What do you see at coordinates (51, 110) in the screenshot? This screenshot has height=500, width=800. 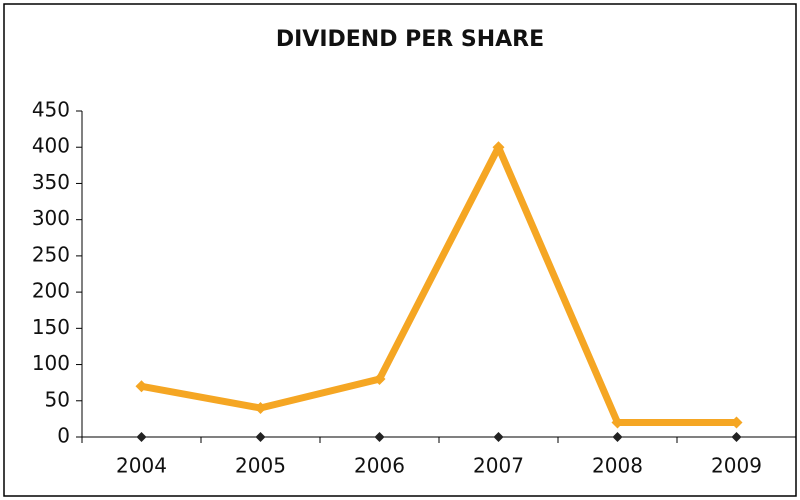 I see `y-tick-label: 450` at bounding box center [51, 110].